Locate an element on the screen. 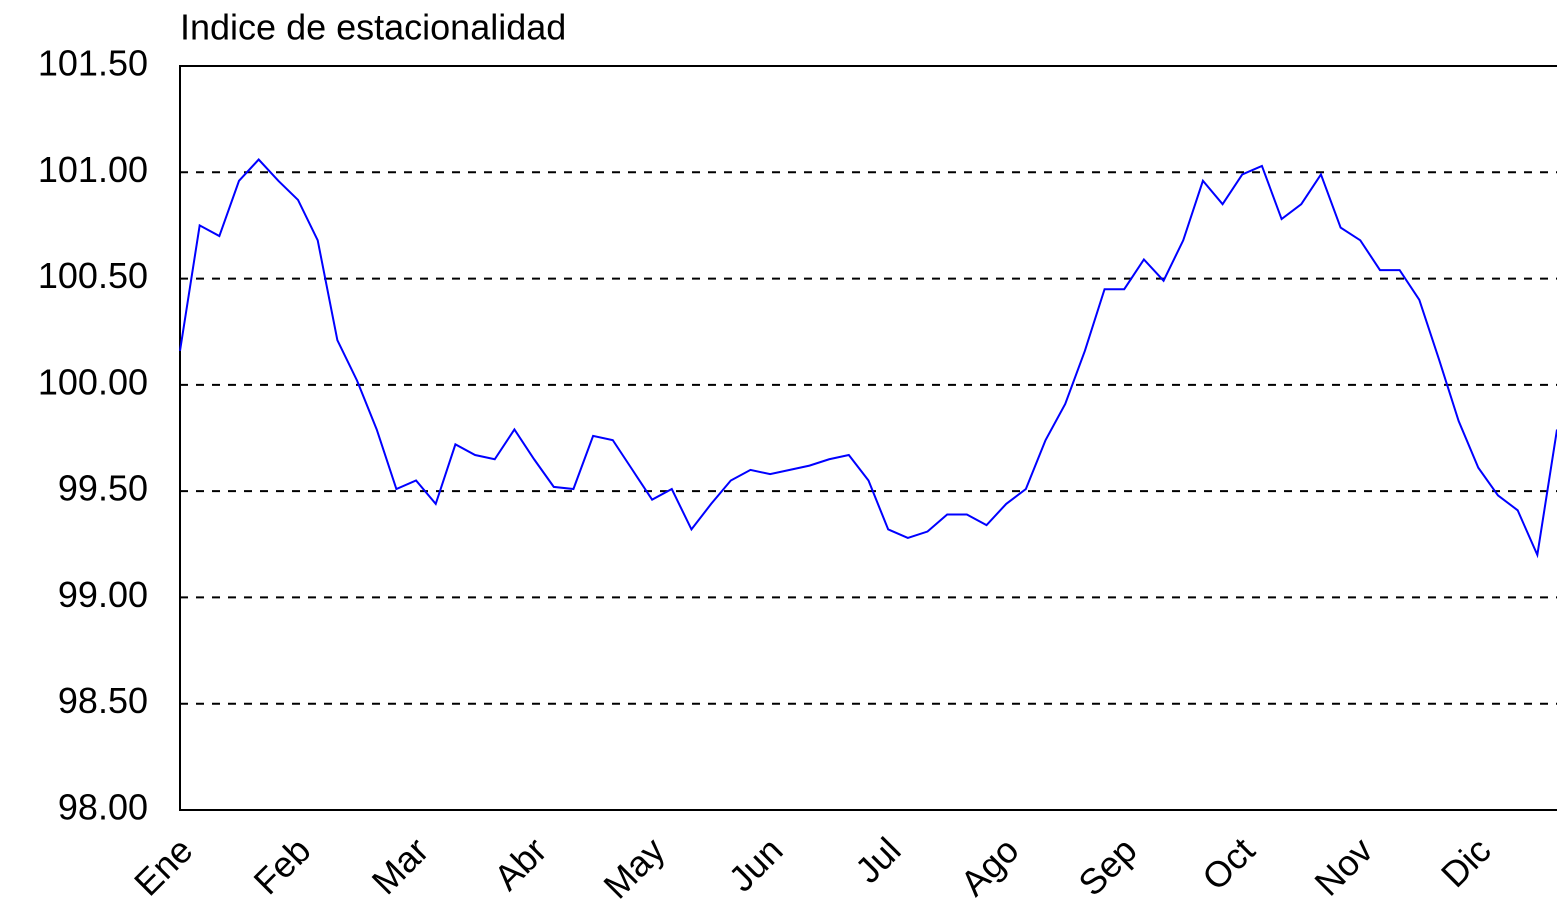 The width and height of the screenshot is (1557, 916). x-tick-label: Jul is located at coordinates (878, 860).